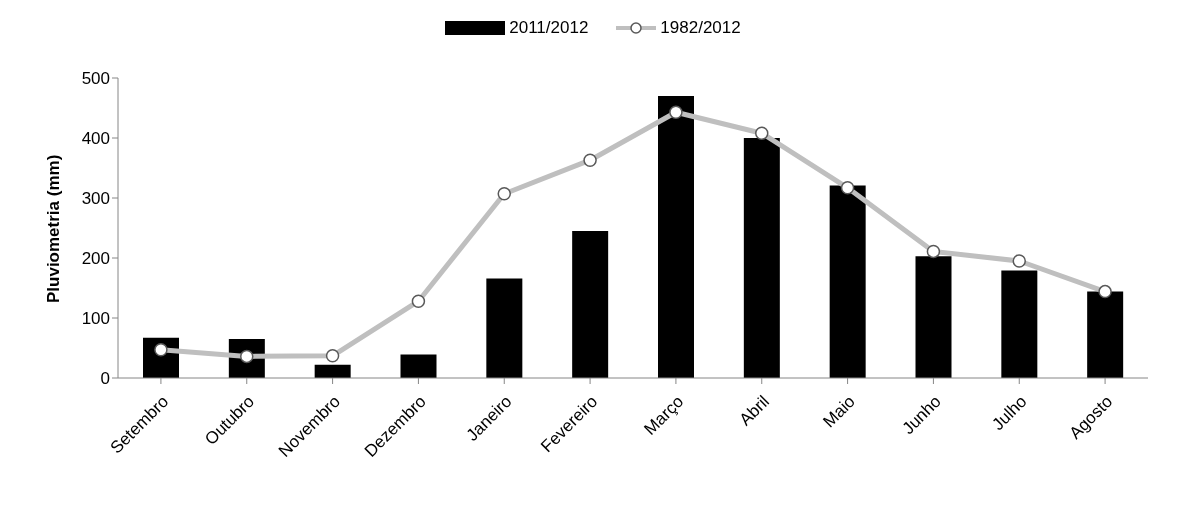 This screenshot has width=1185, height=506. Describe the element at coordinates (95, 79) in the screenshot. I see `y-tick-label: 500` at that location.